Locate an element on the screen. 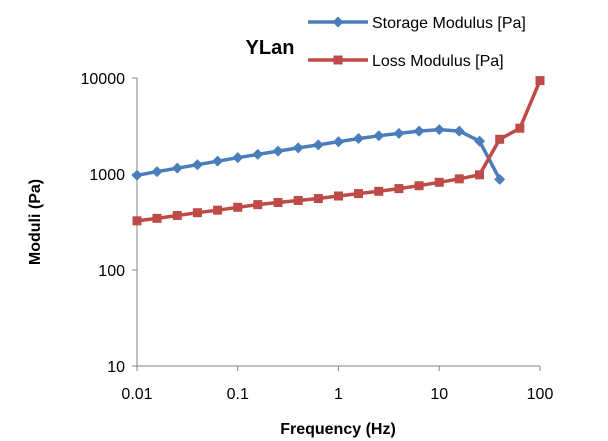  x-tick-label: 100 is located at coordinates (540, 394).